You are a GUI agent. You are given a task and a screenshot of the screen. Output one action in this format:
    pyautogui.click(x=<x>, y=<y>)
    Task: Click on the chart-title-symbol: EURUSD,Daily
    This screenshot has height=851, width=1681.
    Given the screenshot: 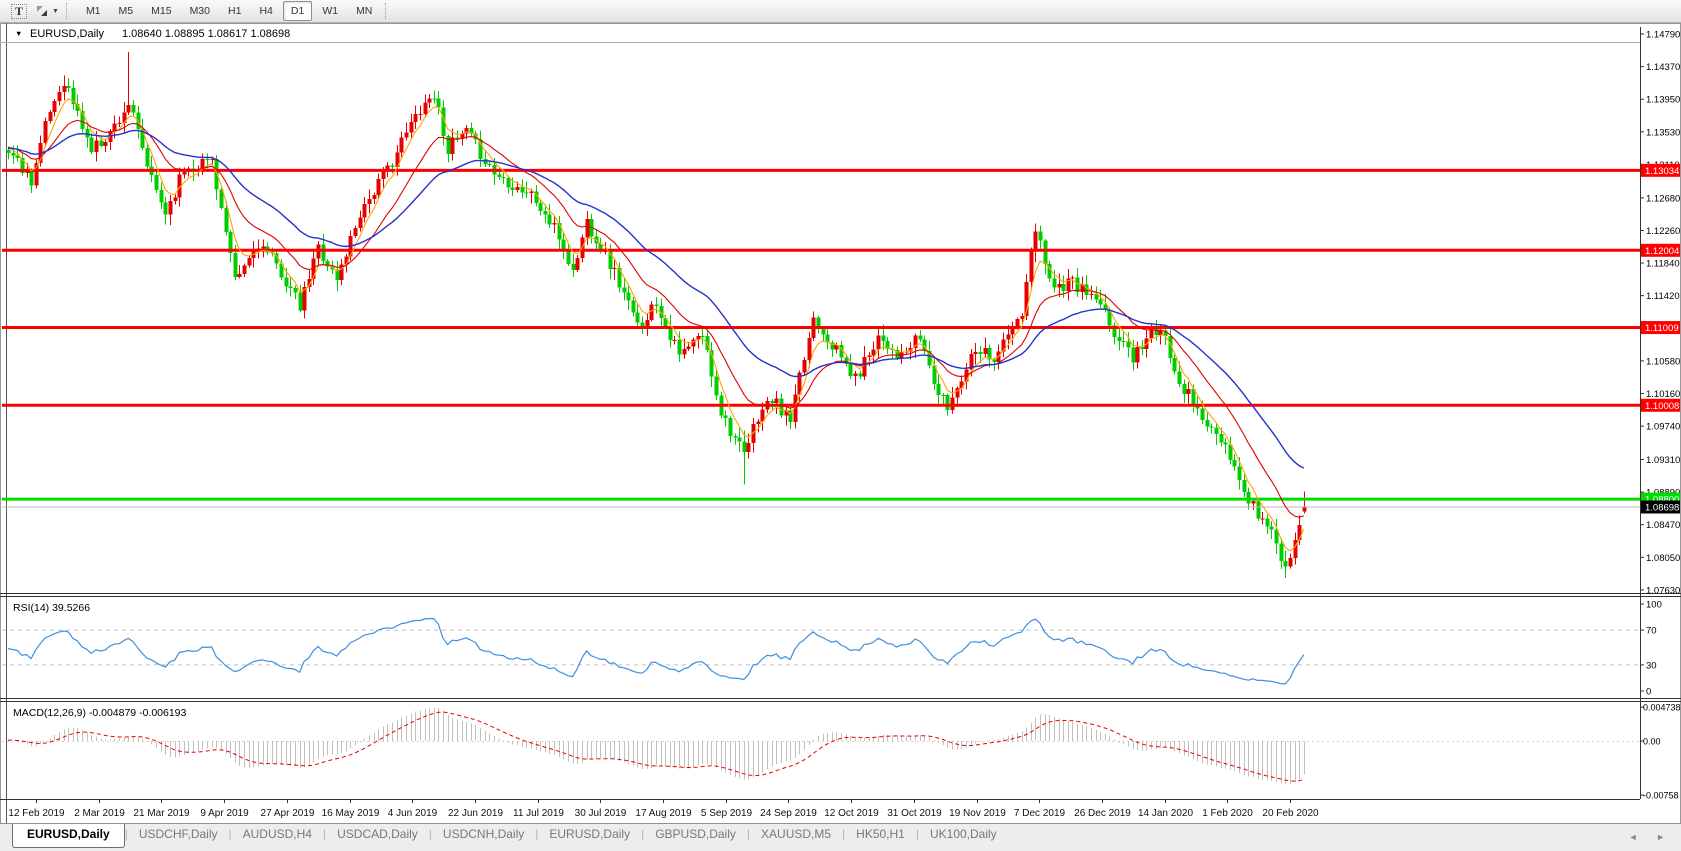 What is the action you would take?
    pyautogui.click(x=67, y=34)
    